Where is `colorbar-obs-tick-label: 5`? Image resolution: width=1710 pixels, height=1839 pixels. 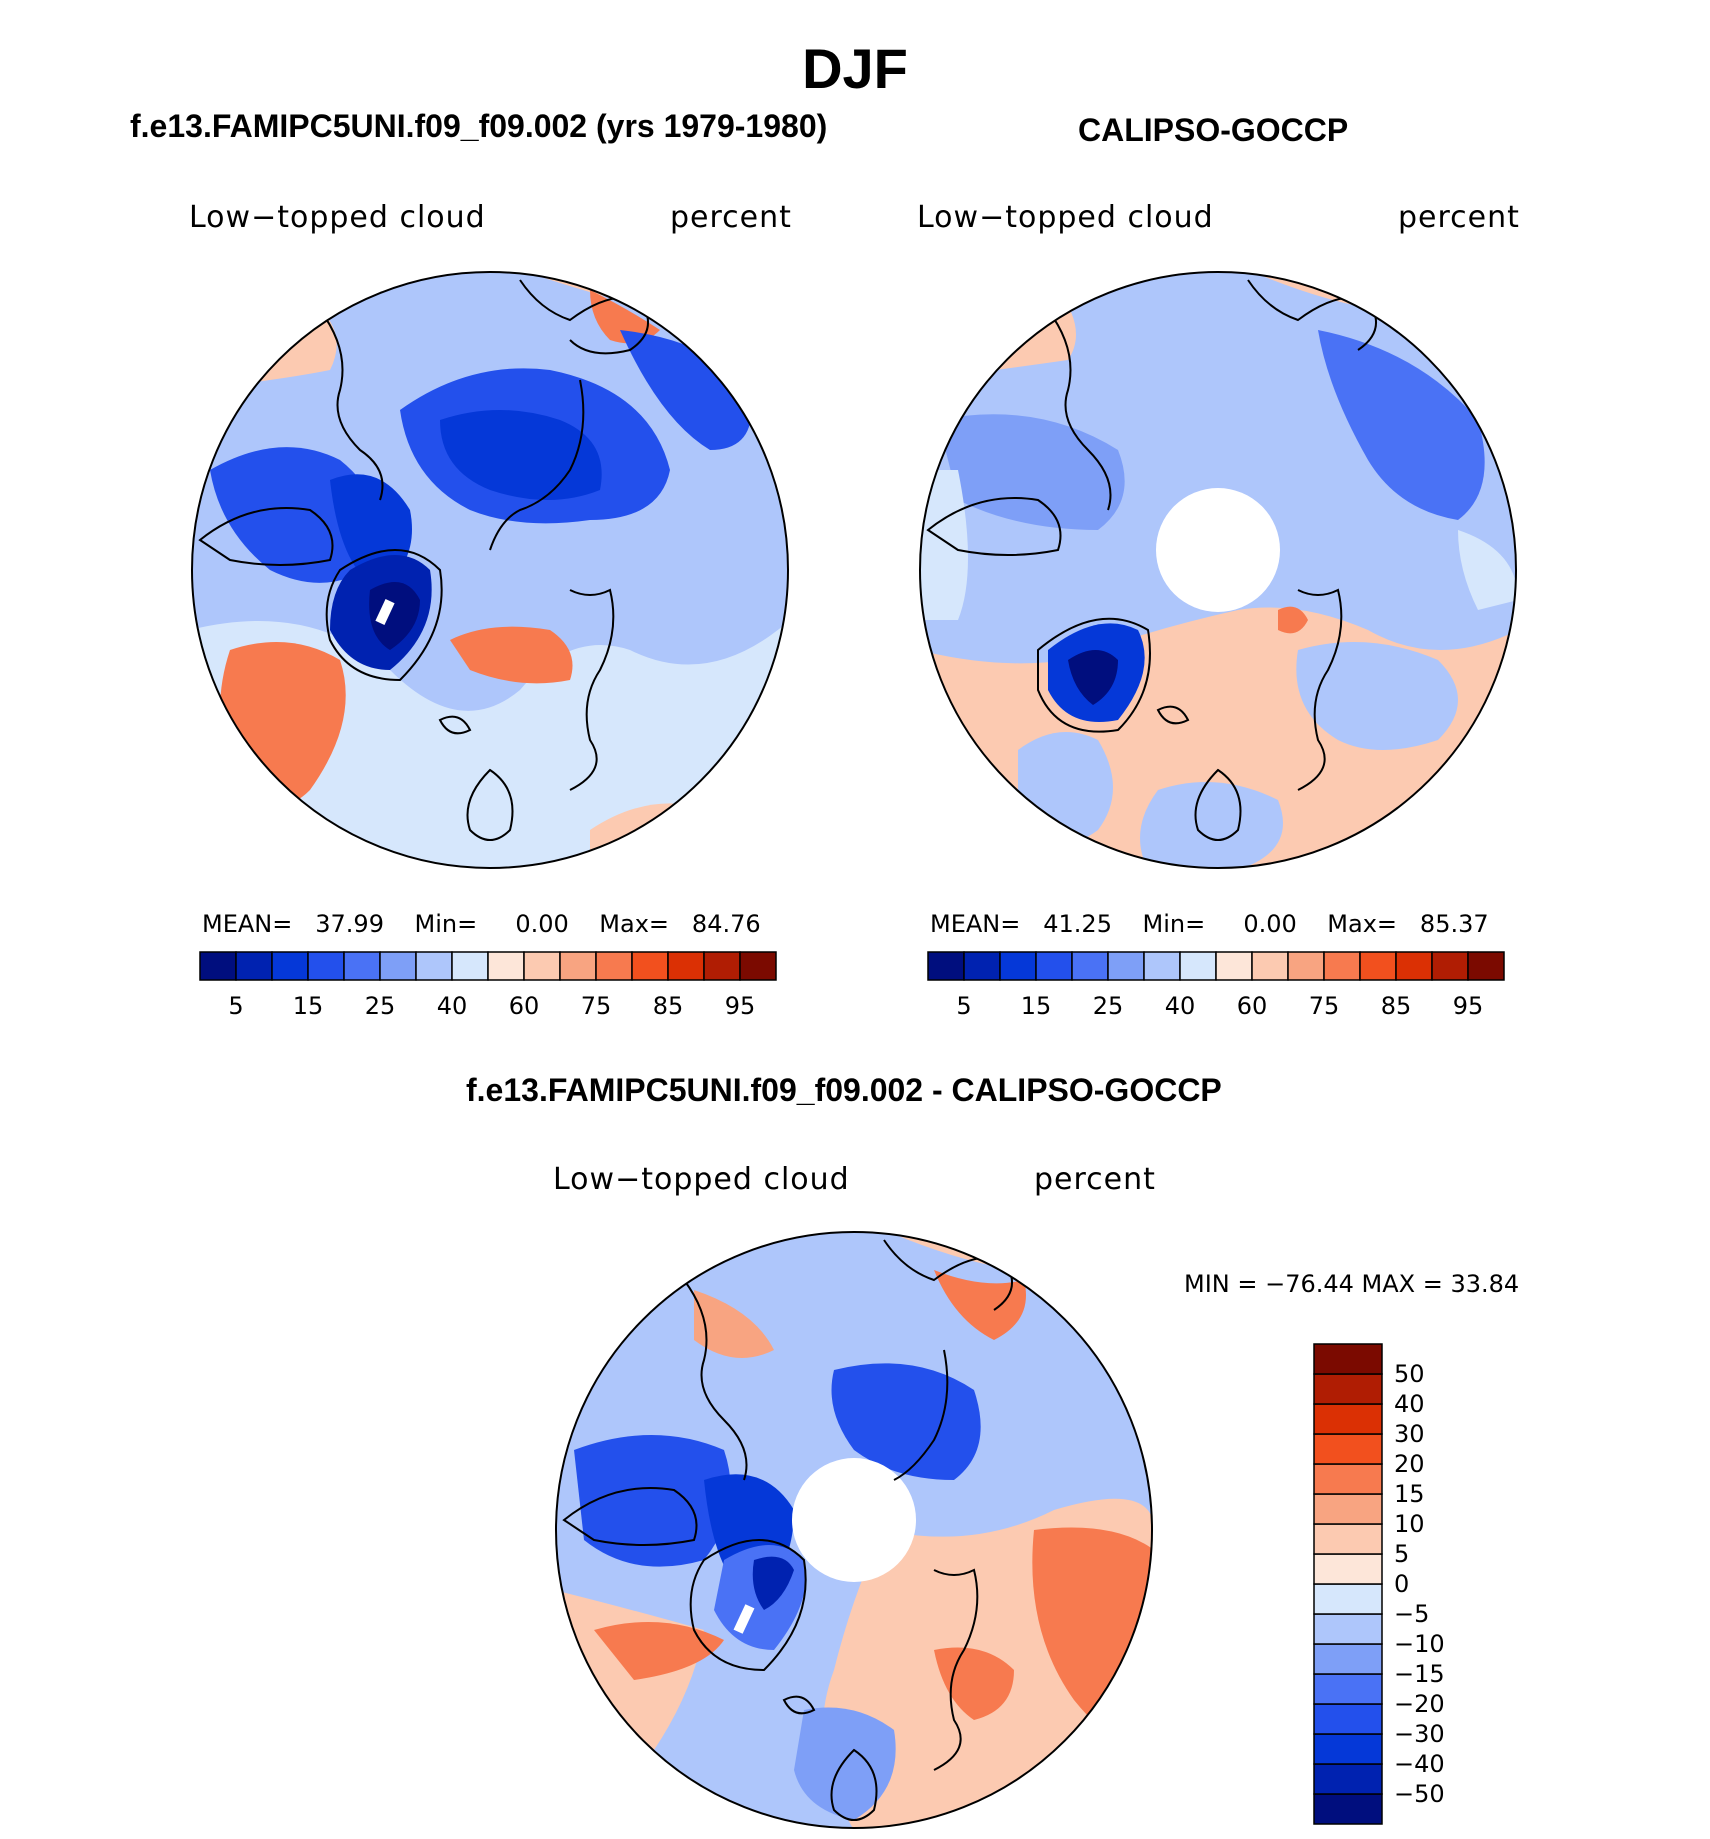 colorbar-obs-tick-label: 5 is located at coordinates (964, 1006).